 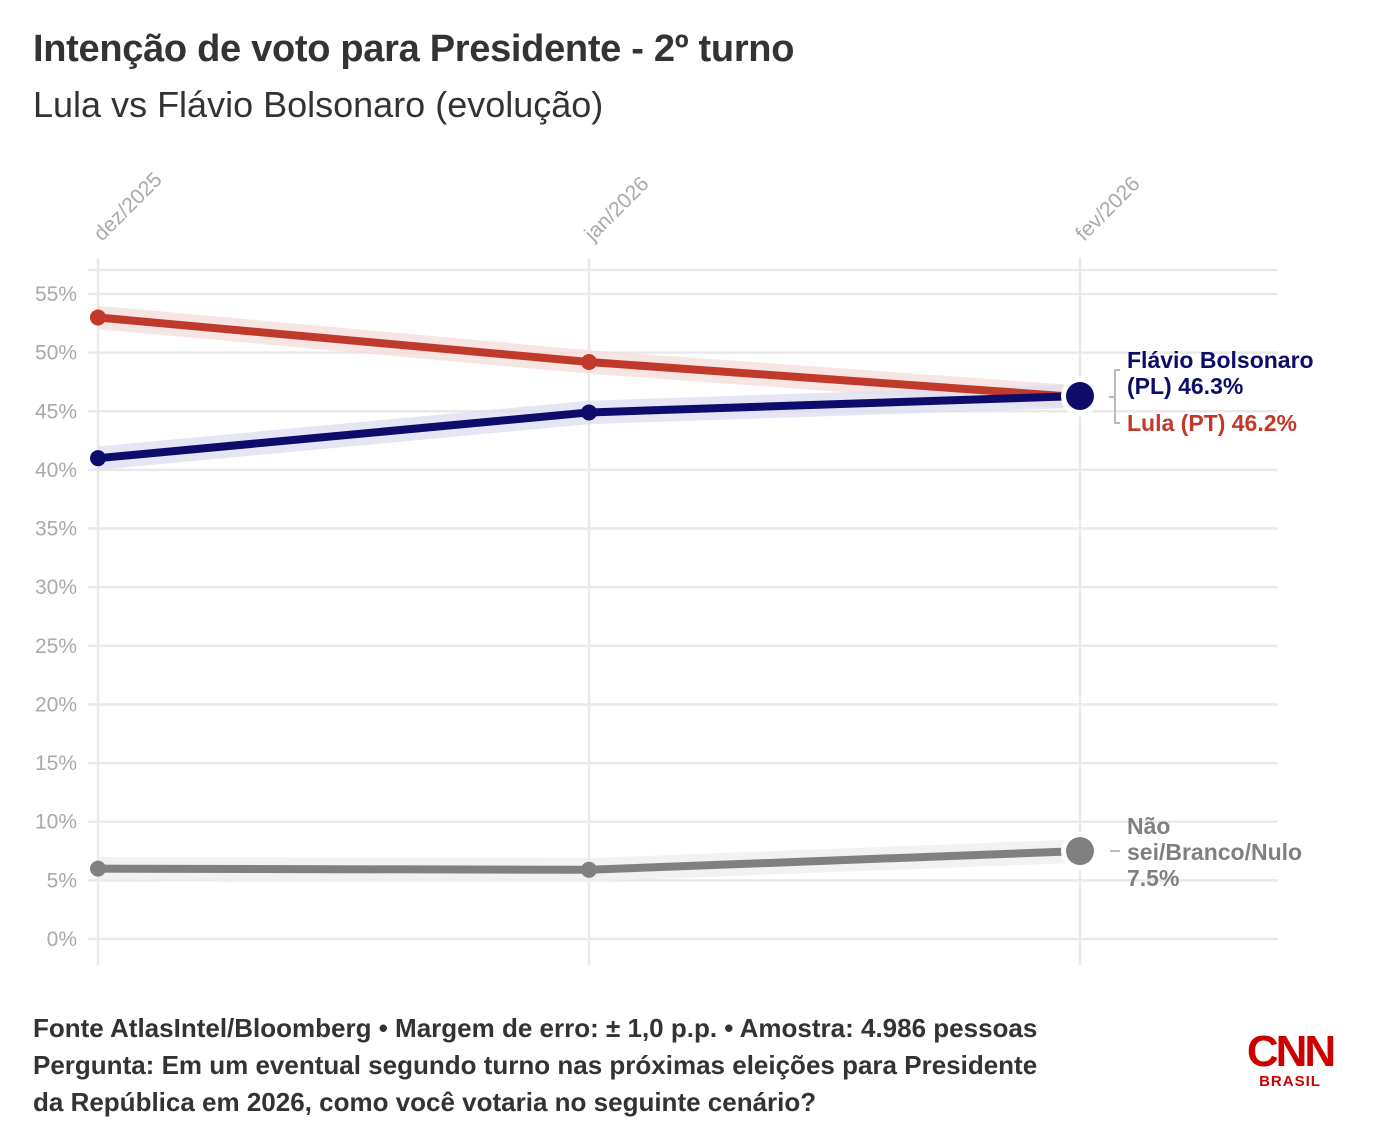 What do you see at coordinates (617, 209) in the screenshot?
I see `x-tick-label: jan/2026` at bounding box center [617, 209].